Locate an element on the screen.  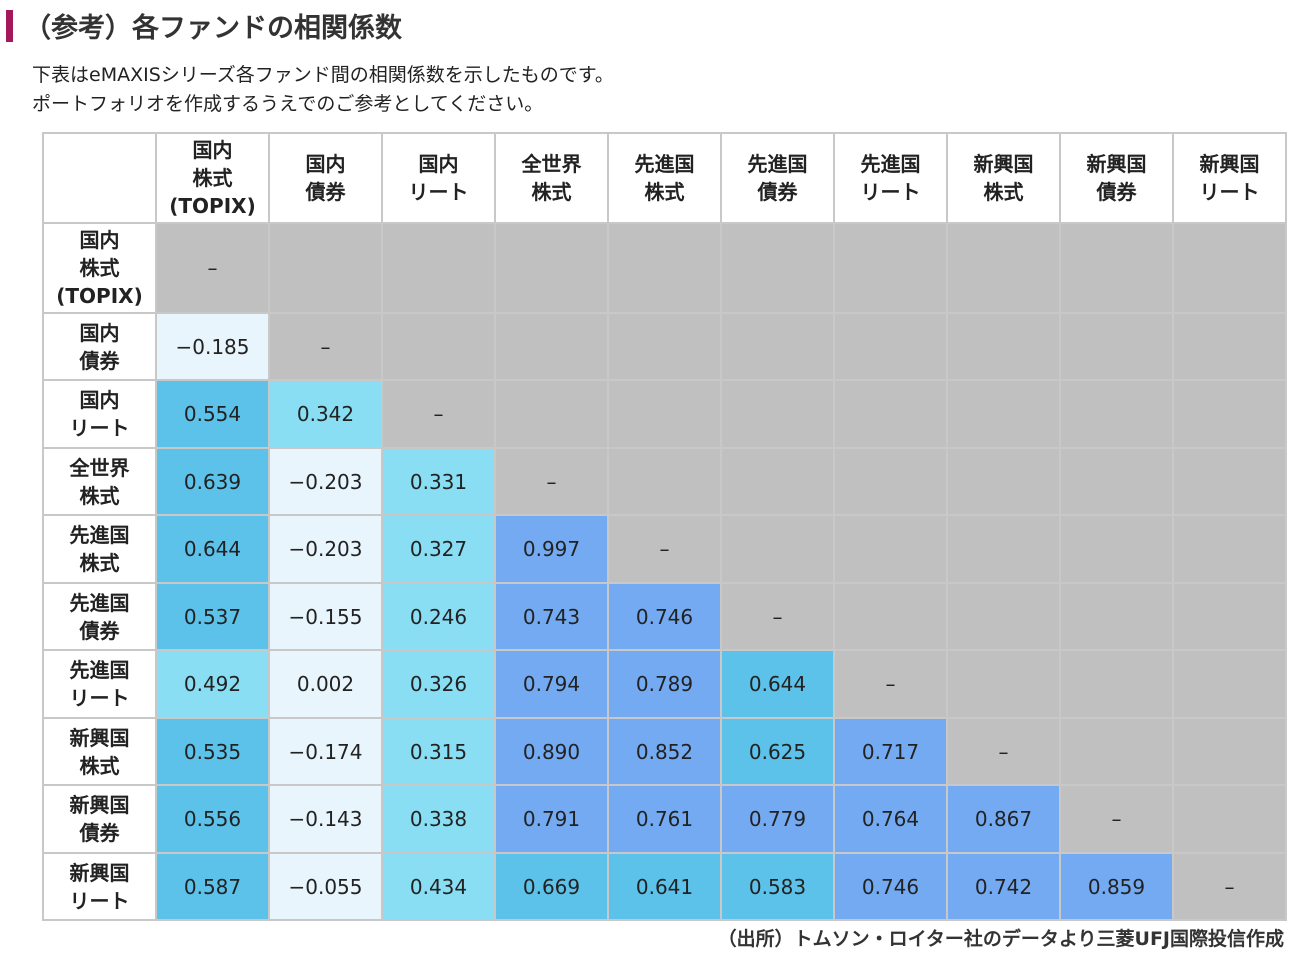
column-header: 新興国 リート is located at coordinates (1229, 178).